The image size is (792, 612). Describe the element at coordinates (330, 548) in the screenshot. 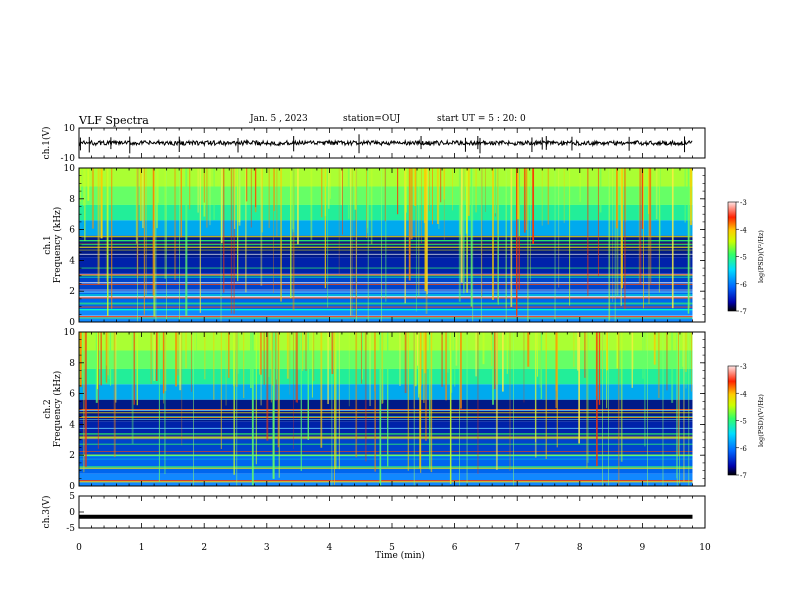

I see `x-tick-label: 4` at that location.